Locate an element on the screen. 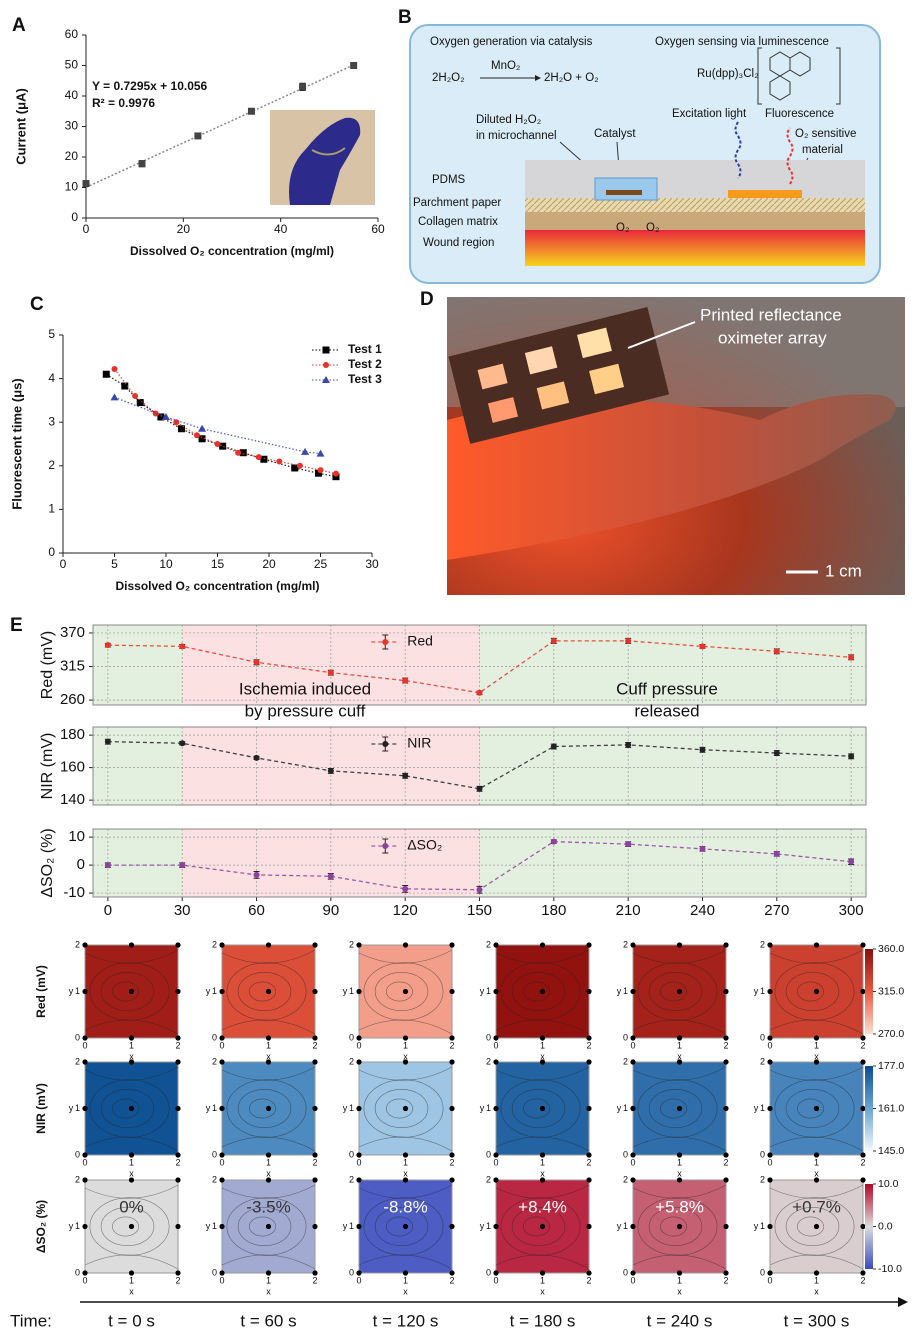 The image size is (915, 1334). y-tick-label: 315 is located at coordinates (72, 665).